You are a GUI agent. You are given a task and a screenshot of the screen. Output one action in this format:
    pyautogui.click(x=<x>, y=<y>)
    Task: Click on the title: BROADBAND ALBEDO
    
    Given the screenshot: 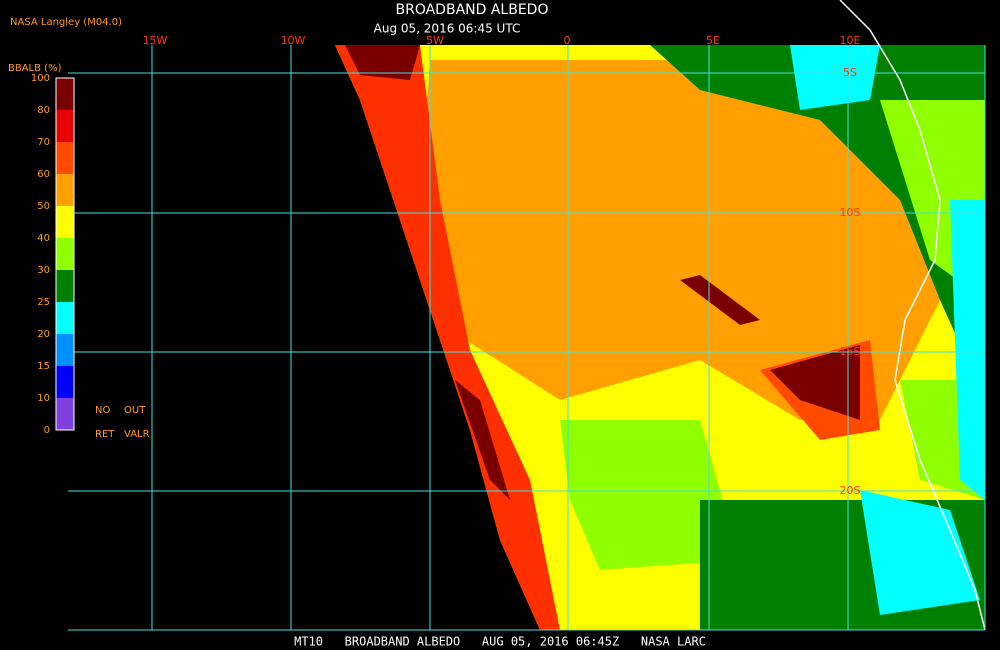 What is the action you would take?
    pyautogui.click(x=472, y=10)
    